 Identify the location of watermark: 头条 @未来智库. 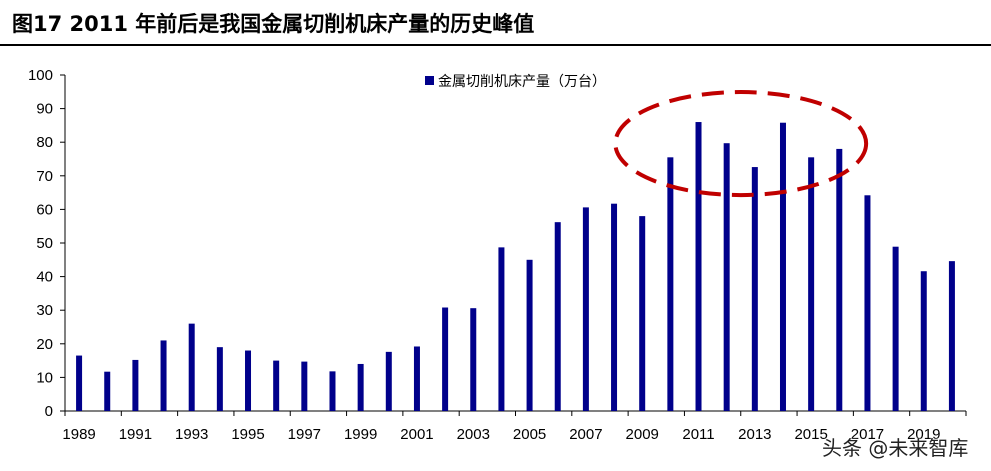
(895, 448).